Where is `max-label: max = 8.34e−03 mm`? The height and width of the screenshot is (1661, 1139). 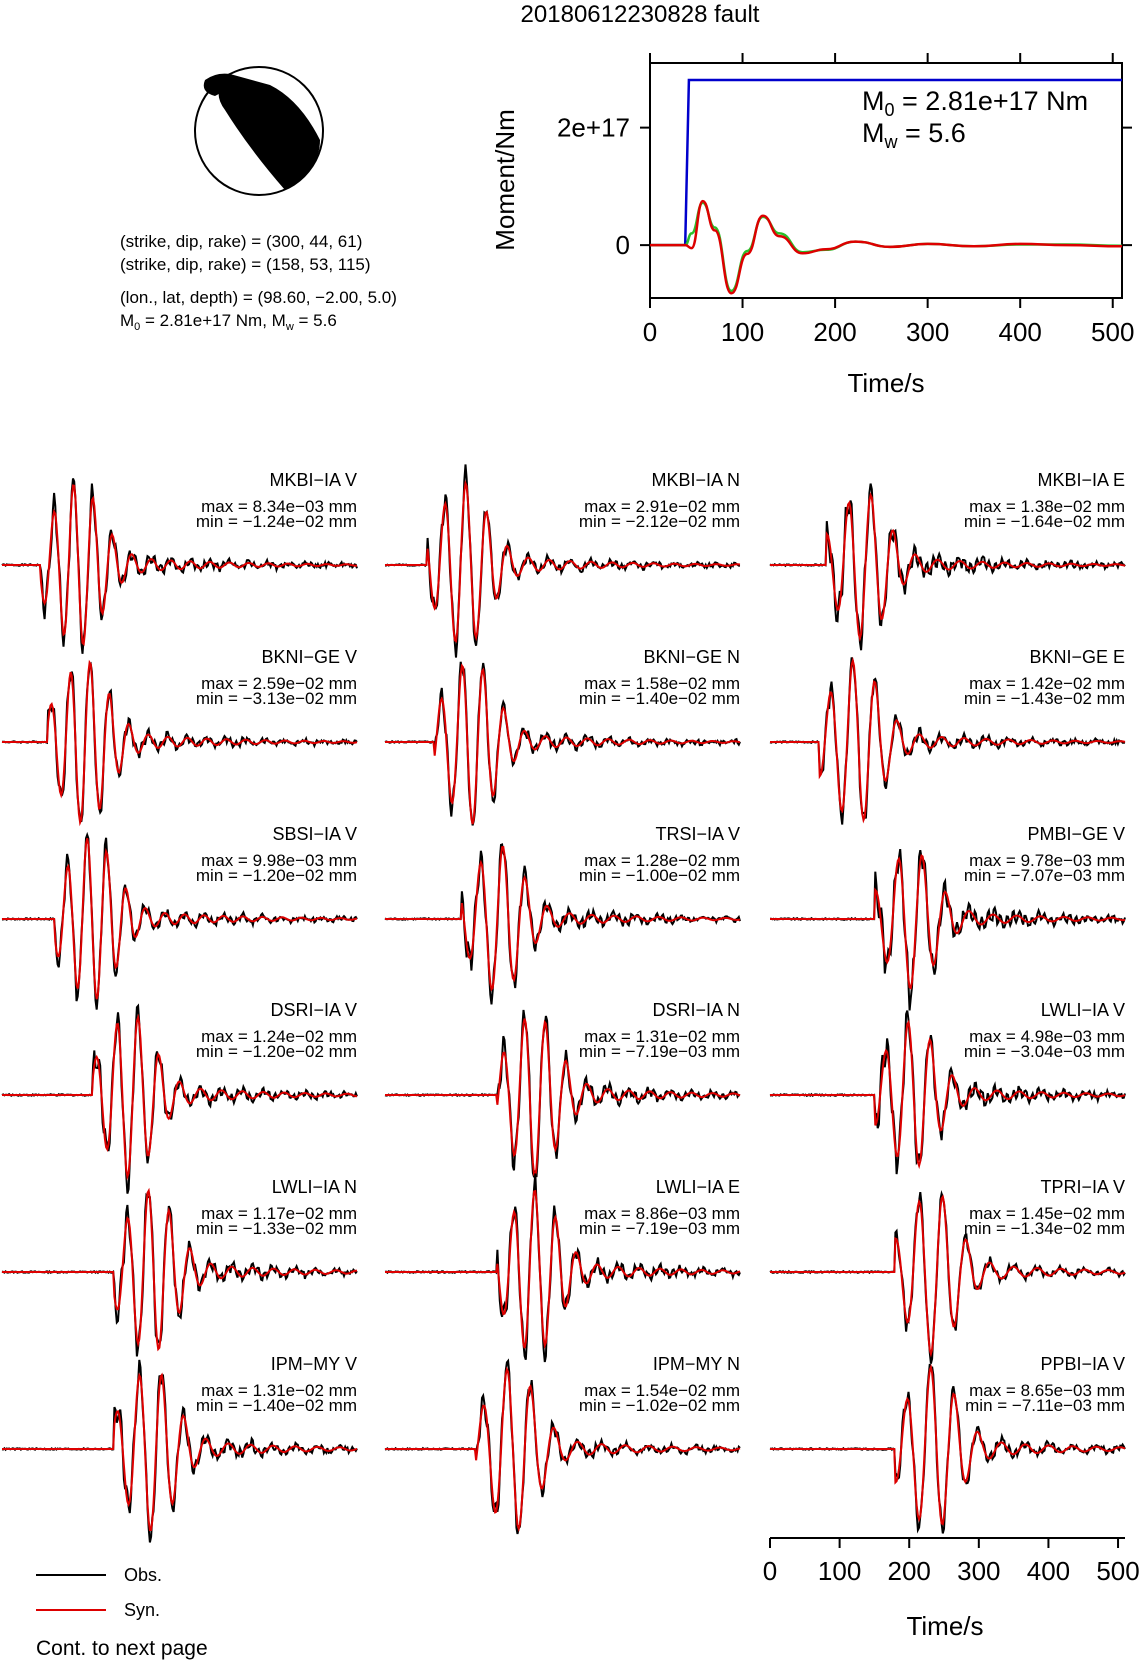 max-label: max = 8.34e−03 mm is located at coordinates (279, 506).